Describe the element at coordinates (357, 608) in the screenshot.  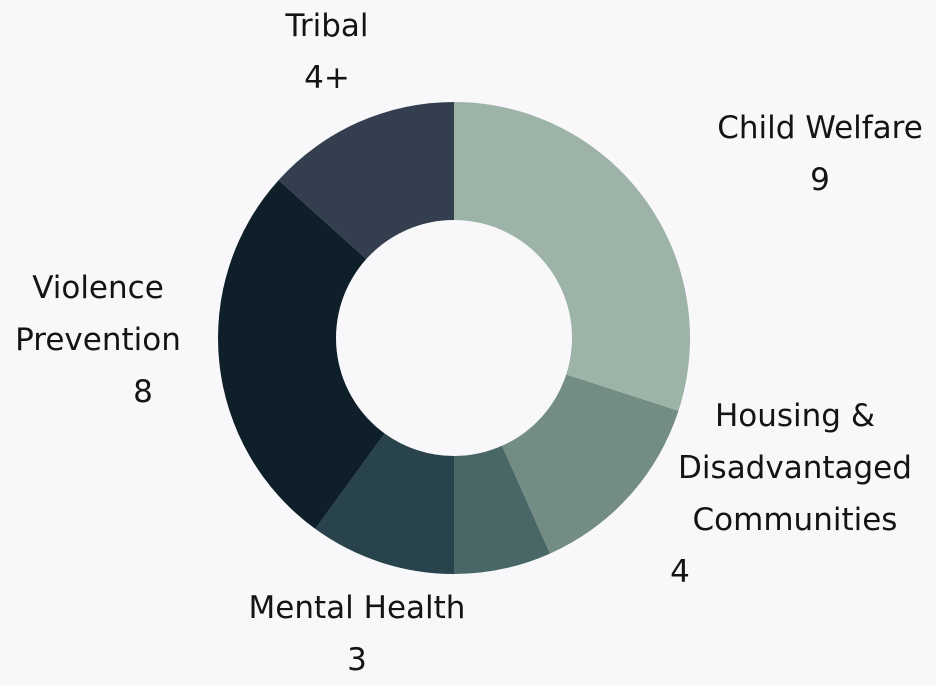
I see `label-mental-health-name: Mental Health` at that location.